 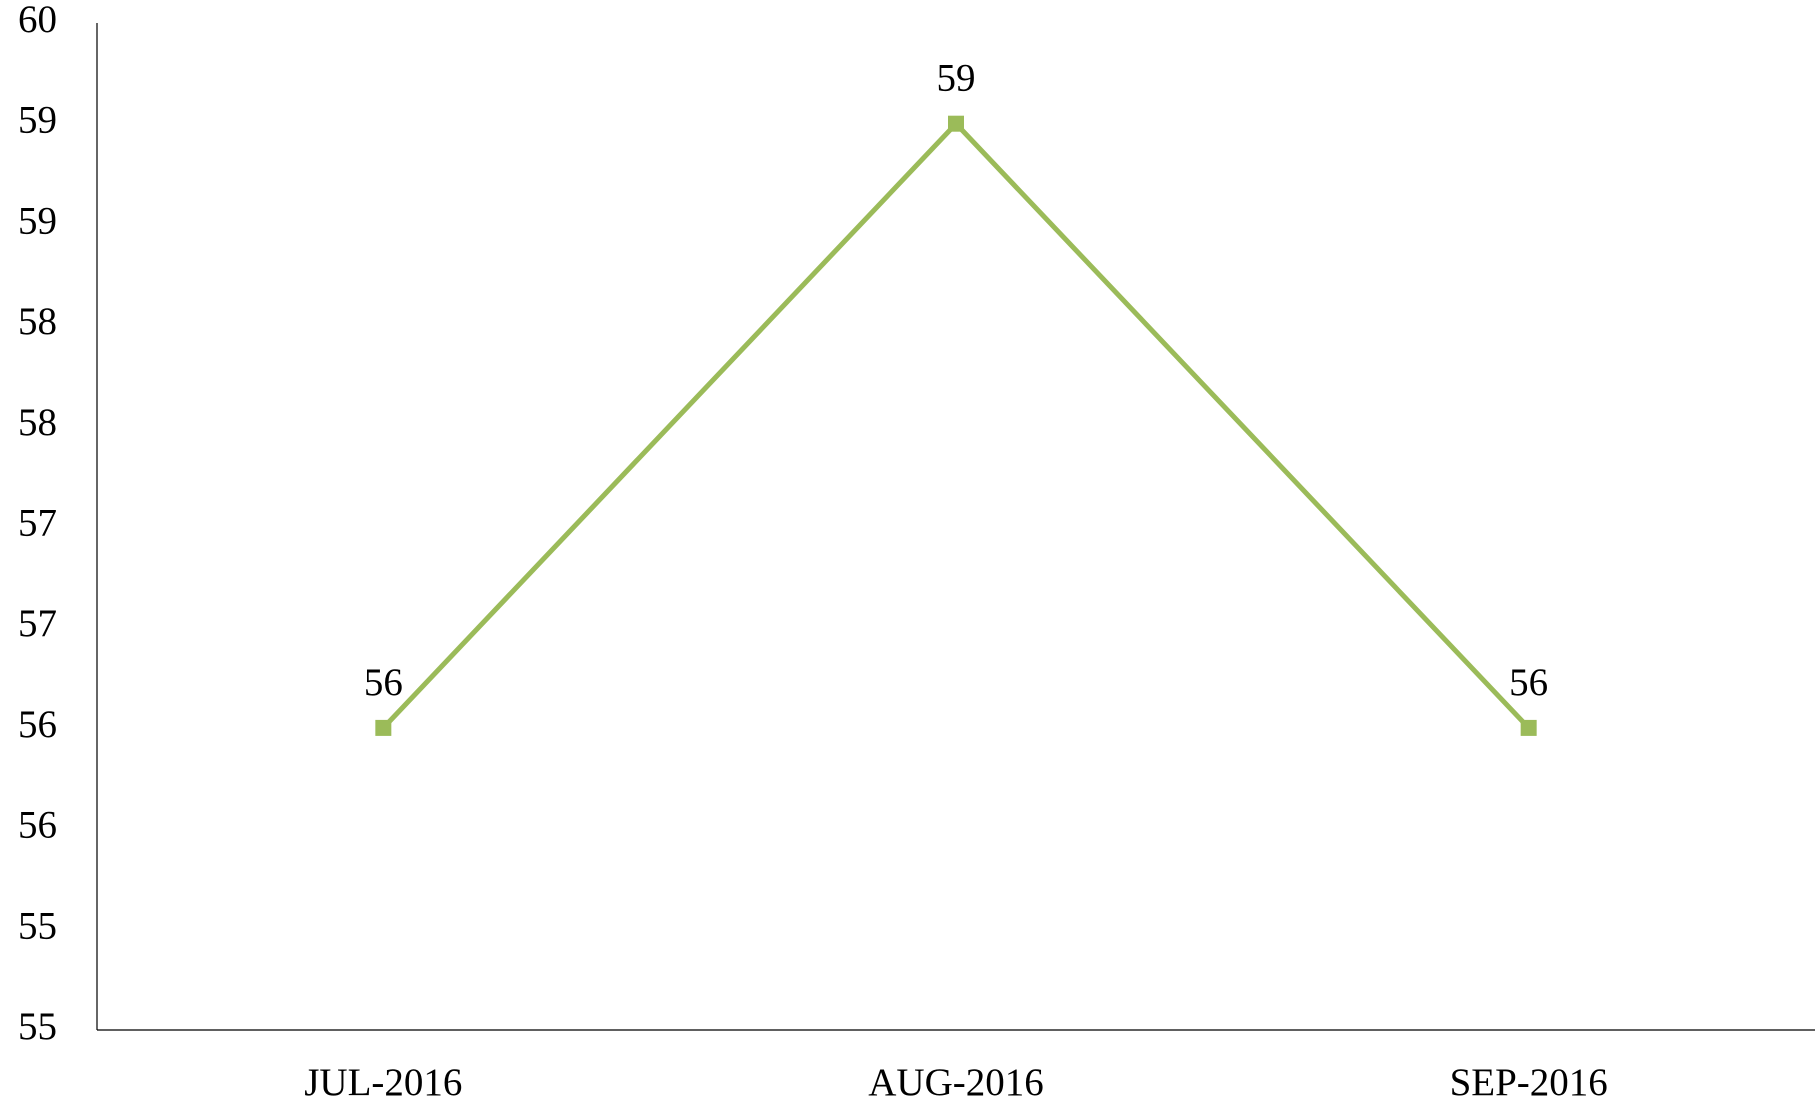 I want to click on y-tick-label: 60, so click(x=37, y=20).